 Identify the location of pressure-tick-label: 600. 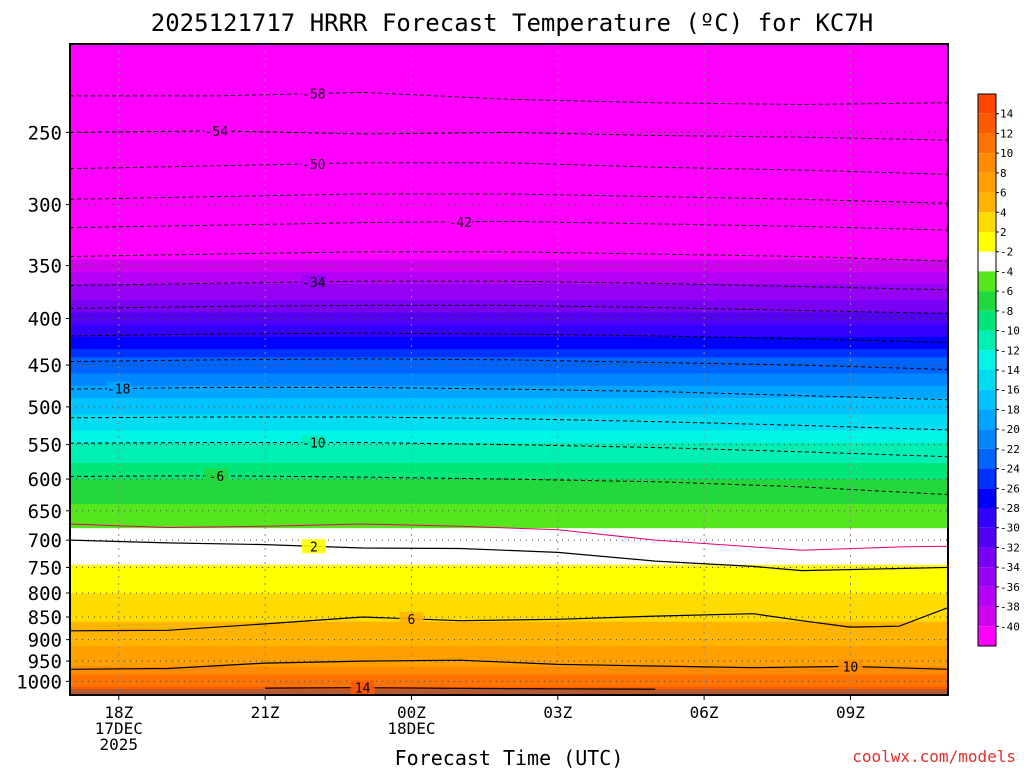
(45, 480).